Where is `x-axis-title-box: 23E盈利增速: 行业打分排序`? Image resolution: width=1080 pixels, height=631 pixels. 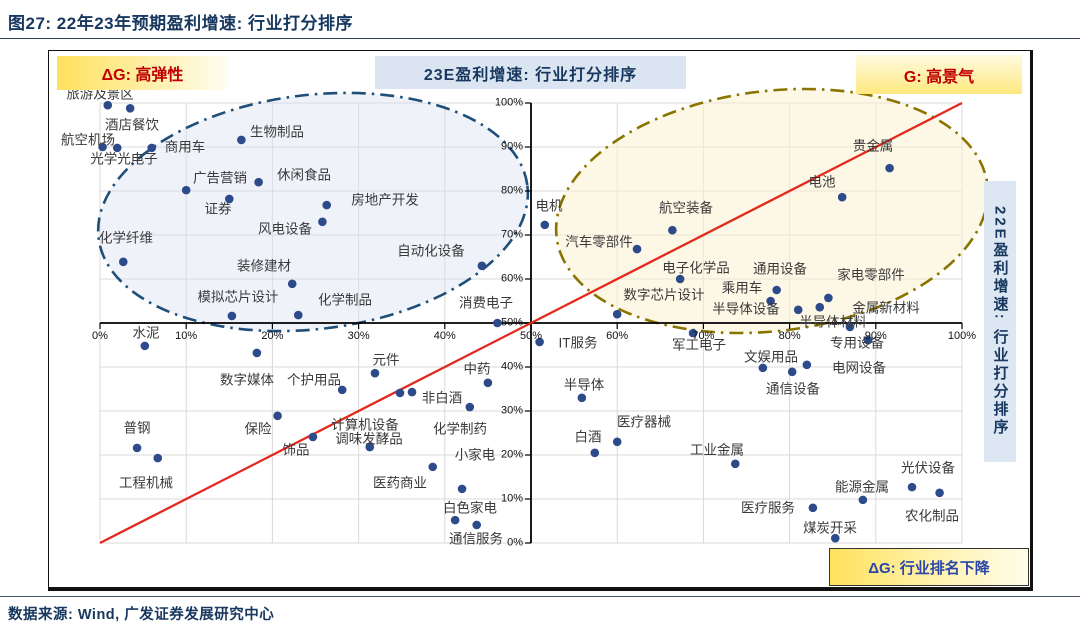 x-axis-title-box: 23E盈利增速: 行业打分排序 is located at coordinates (530, 72).